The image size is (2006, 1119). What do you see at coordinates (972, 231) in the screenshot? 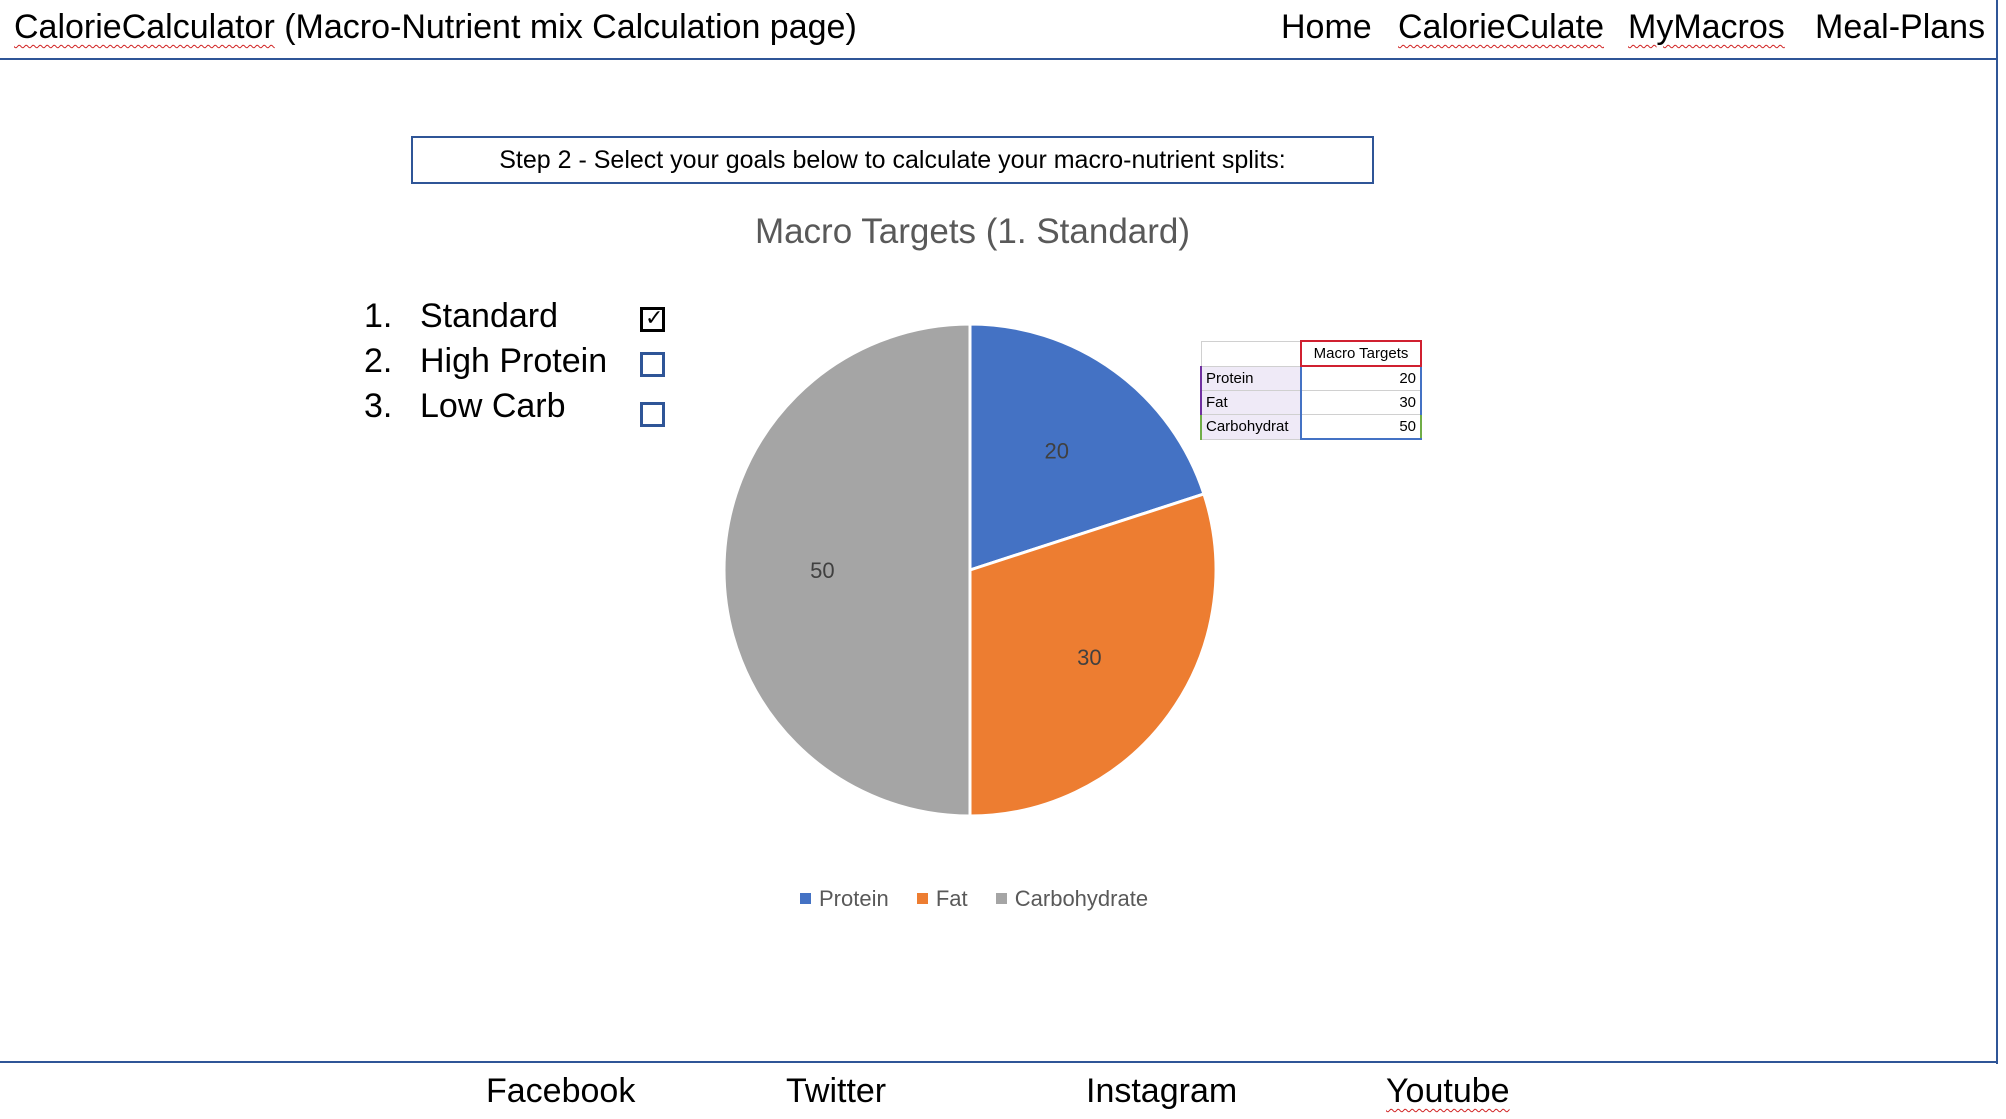
I see `chart-title: Macro Targets (1. Standard)` at bounding box center [972, 231].